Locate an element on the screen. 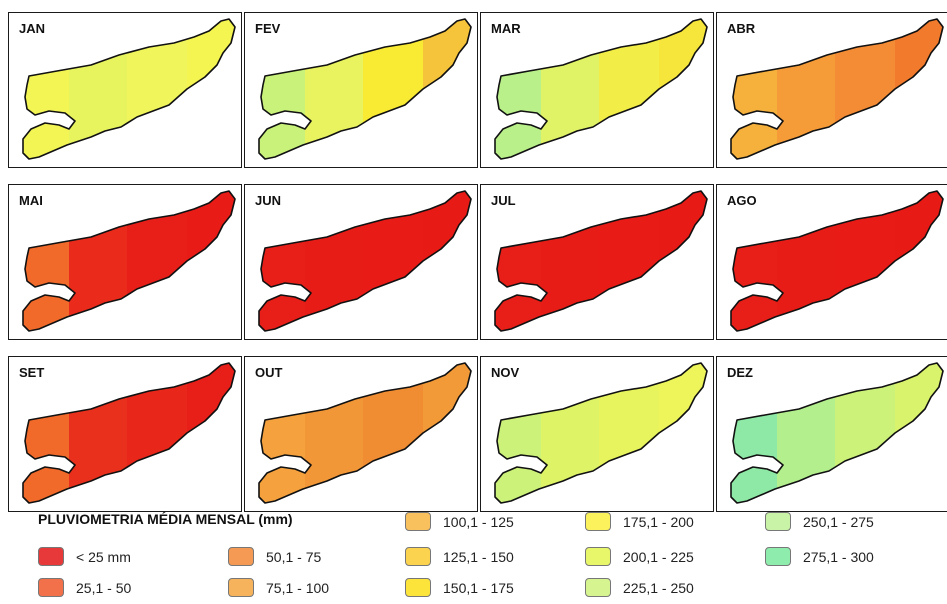 Image resolution: width=947 pixels, height=604 pixels. map-panel-jul: JUL is located at coordinates (597, 262).